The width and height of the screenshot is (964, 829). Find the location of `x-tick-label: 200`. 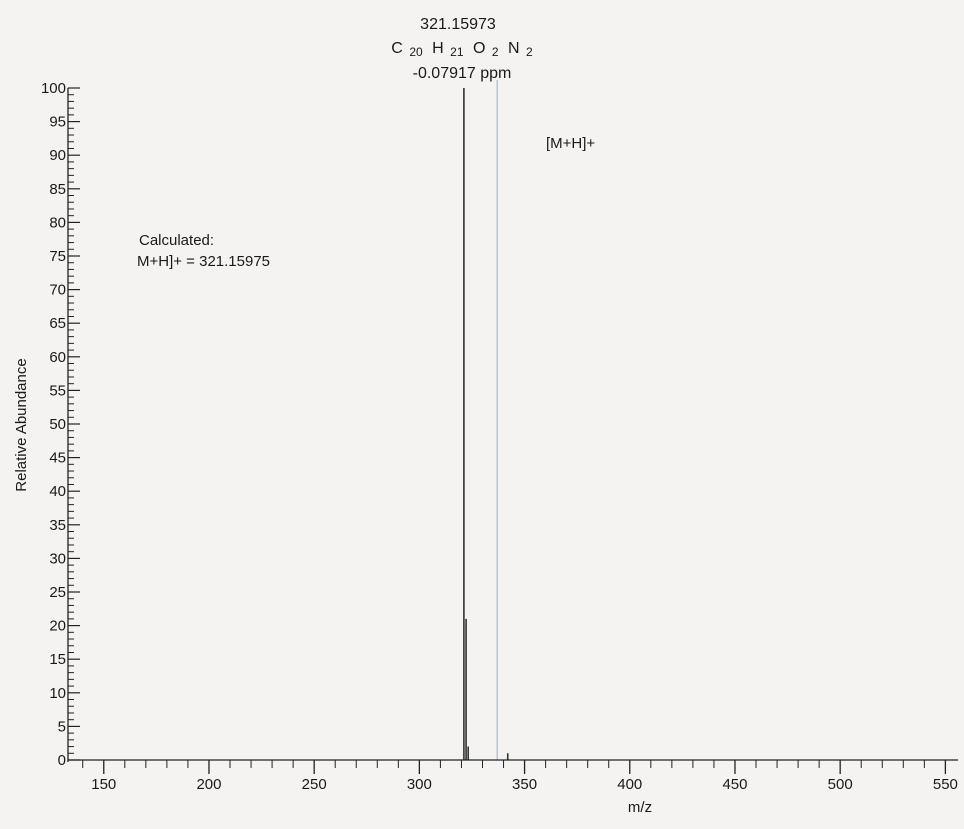

x-tick-label: 200 is located at coordinates (208, 784).